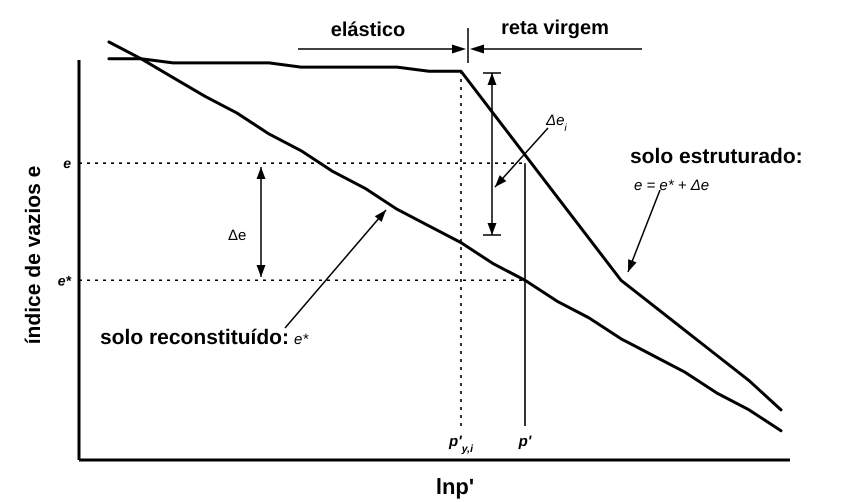 The height and width of the screenshot is (502, 861). Describe the element at coordinates (455, 486) in the screenshot. I see `x-axis-title: lnp'` at that location.